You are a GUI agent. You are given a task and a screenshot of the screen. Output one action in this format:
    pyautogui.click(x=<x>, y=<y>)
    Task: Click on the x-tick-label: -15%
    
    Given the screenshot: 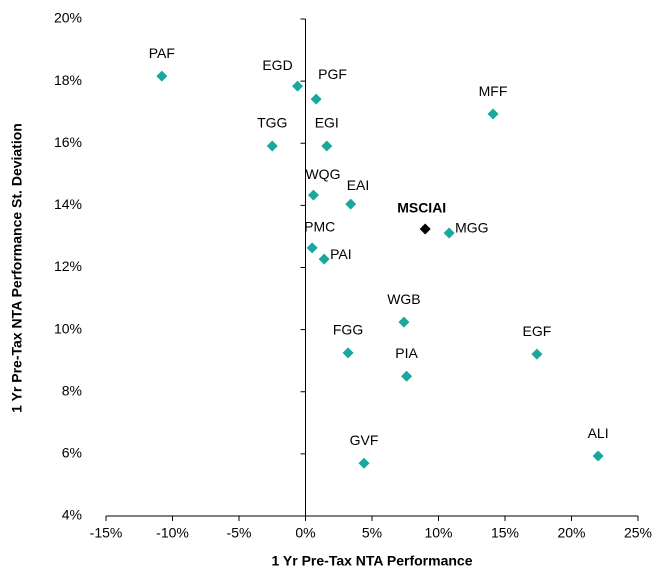 What is the action you would take?
    pyautogui.click(x=106, y=533)
    